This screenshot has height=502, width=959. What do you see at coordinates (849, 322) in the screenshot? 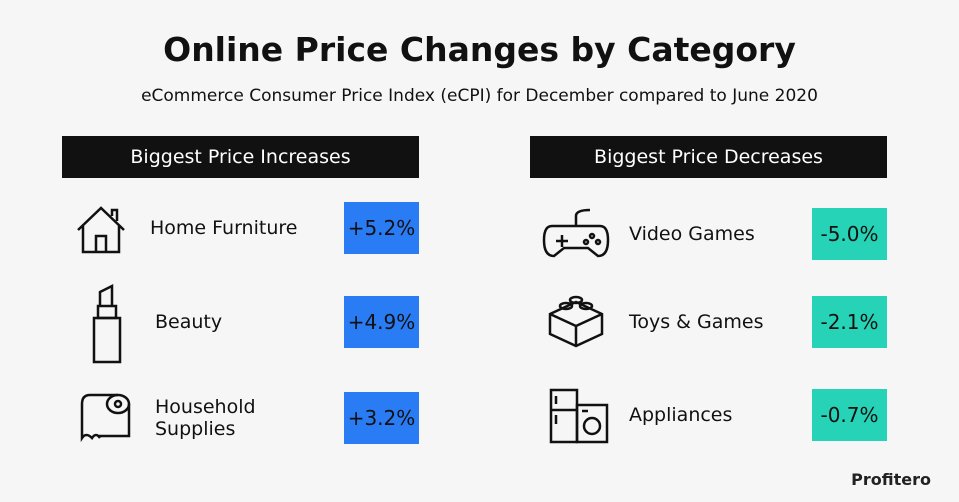
I see `item-value: -2.1%` at bounding box center [849, 322].